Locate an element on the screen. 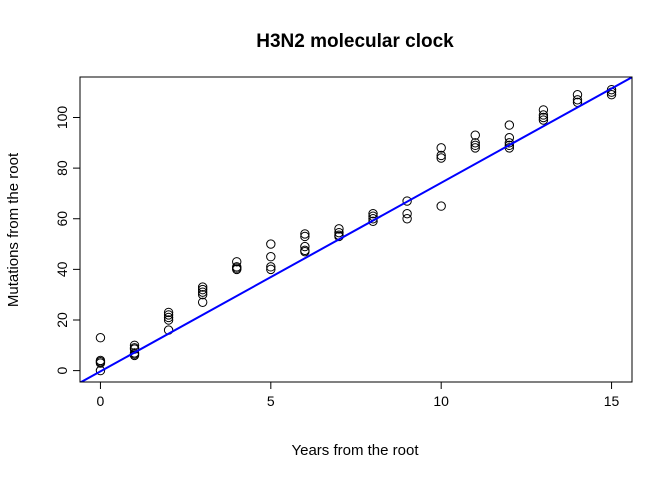 The width and height of the screenshot is (672, 480). x-axis-label: Years from the root is located at coordinates (355, 450).